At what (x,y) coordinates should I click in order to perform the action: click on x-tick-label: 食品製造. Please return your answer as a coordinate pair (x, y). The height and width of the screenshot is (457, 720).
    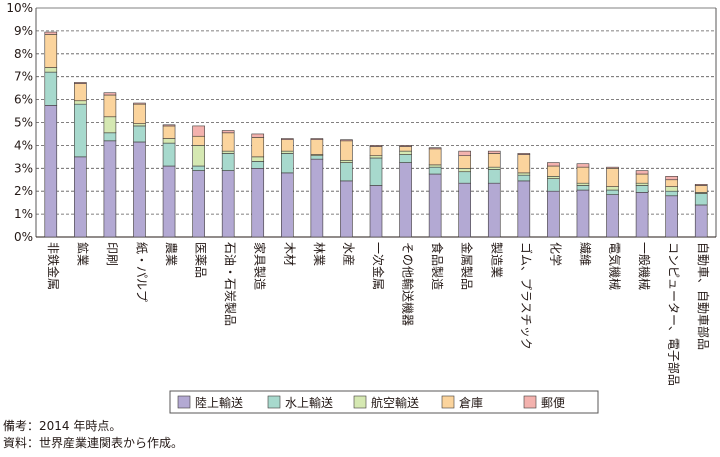
    Looking at the image, I should click on (437, 266).